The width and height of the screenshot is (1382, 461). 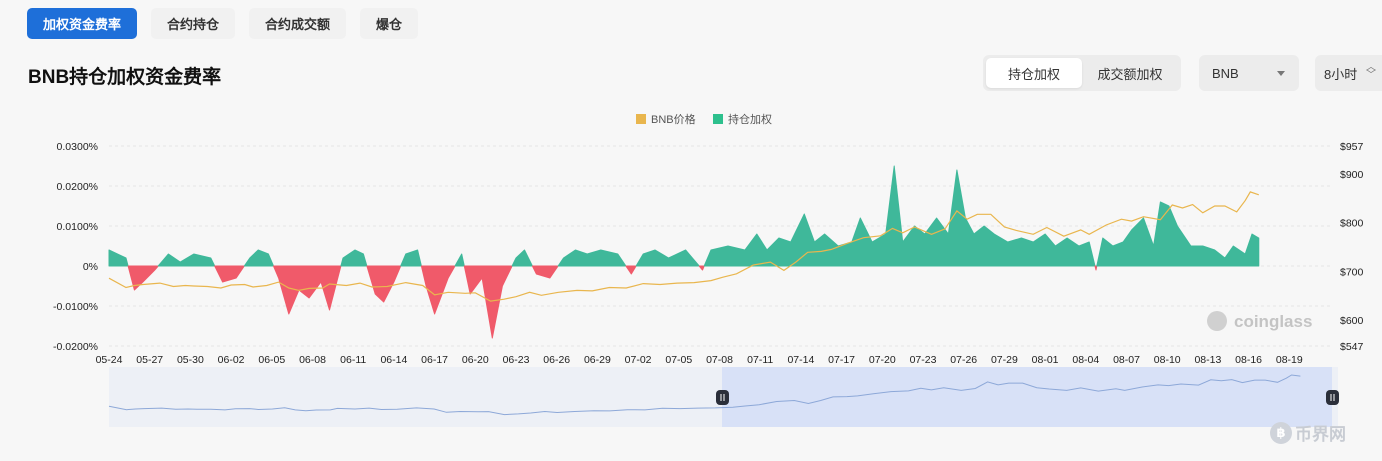 I want to click on x-tick-label: 06-23, so click(x=516, y=360).